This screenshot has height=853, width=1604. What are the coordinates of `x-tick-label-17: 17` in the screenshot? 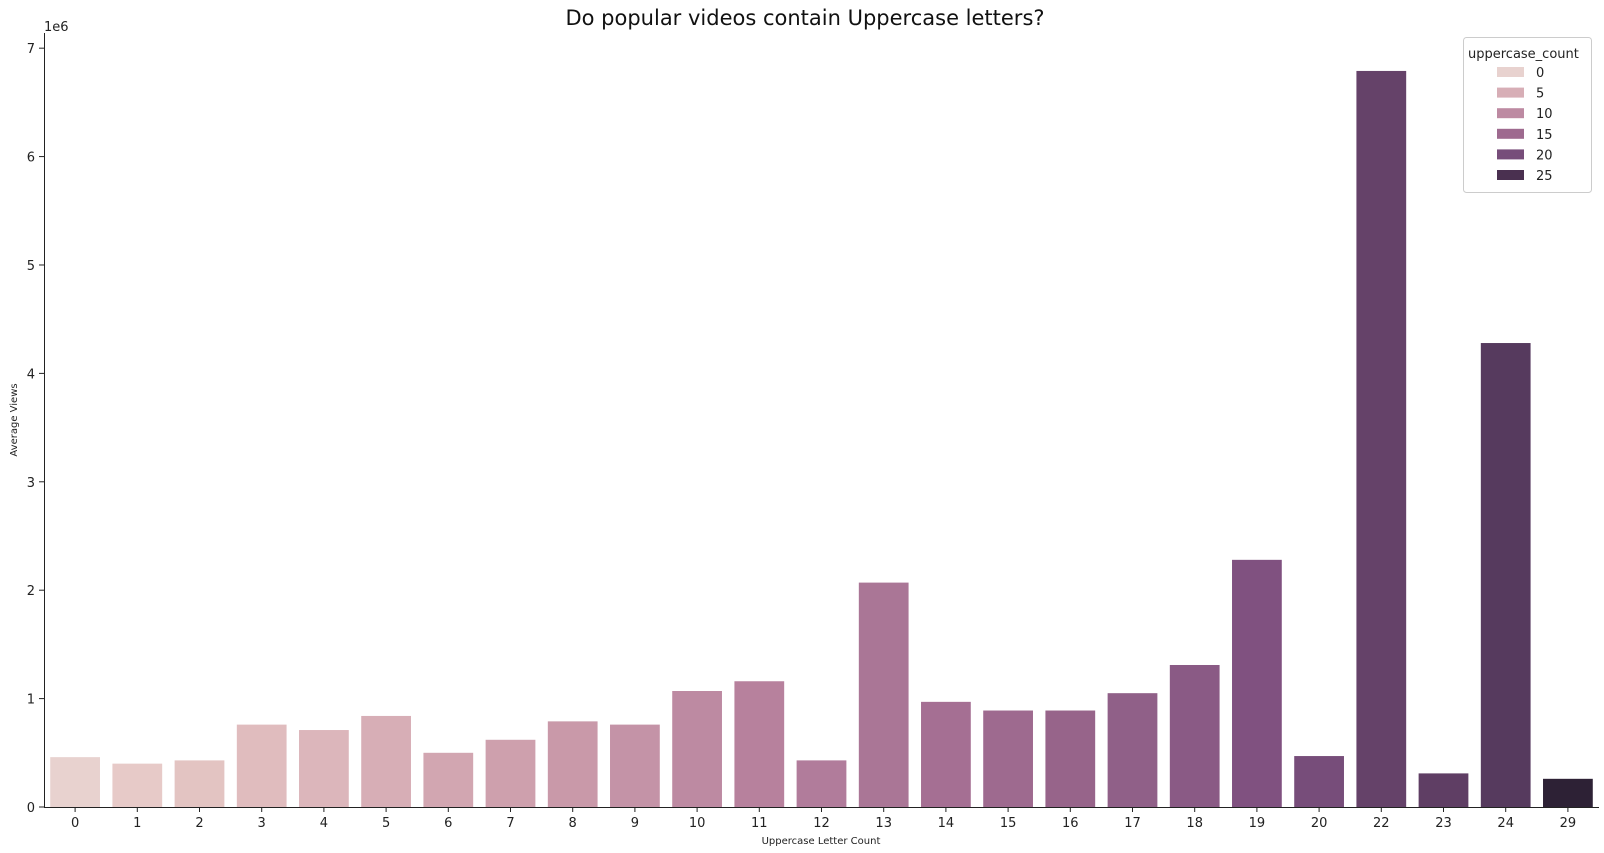 It's located at (1132, 823).